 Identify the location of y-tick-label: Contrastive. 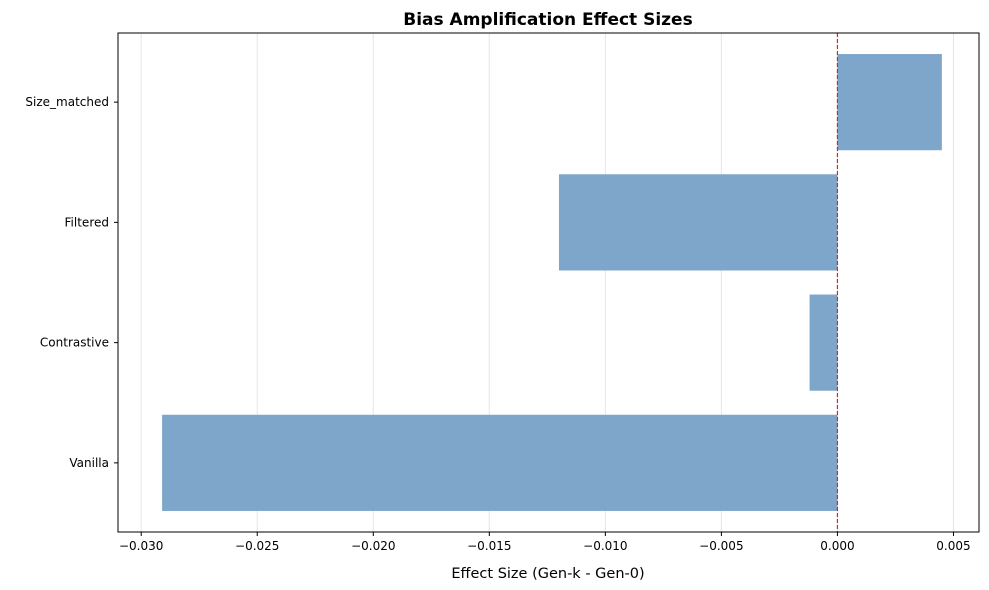
(74, 343).